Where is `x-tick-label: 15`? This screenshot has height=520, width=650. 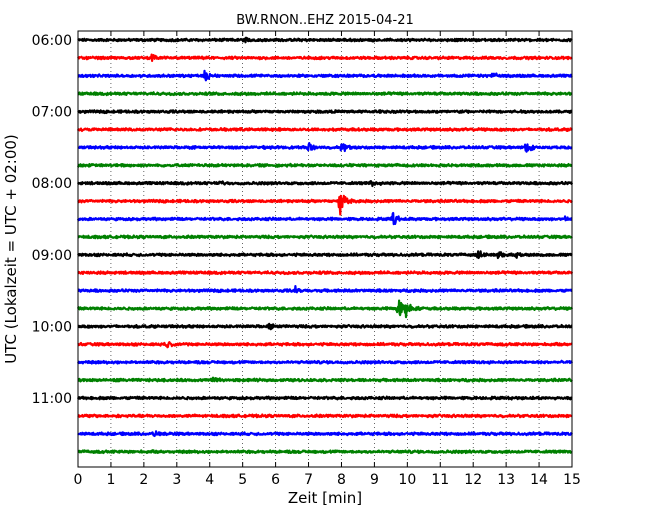 x-tick-label: 15 is located at coordinates (572, 480).